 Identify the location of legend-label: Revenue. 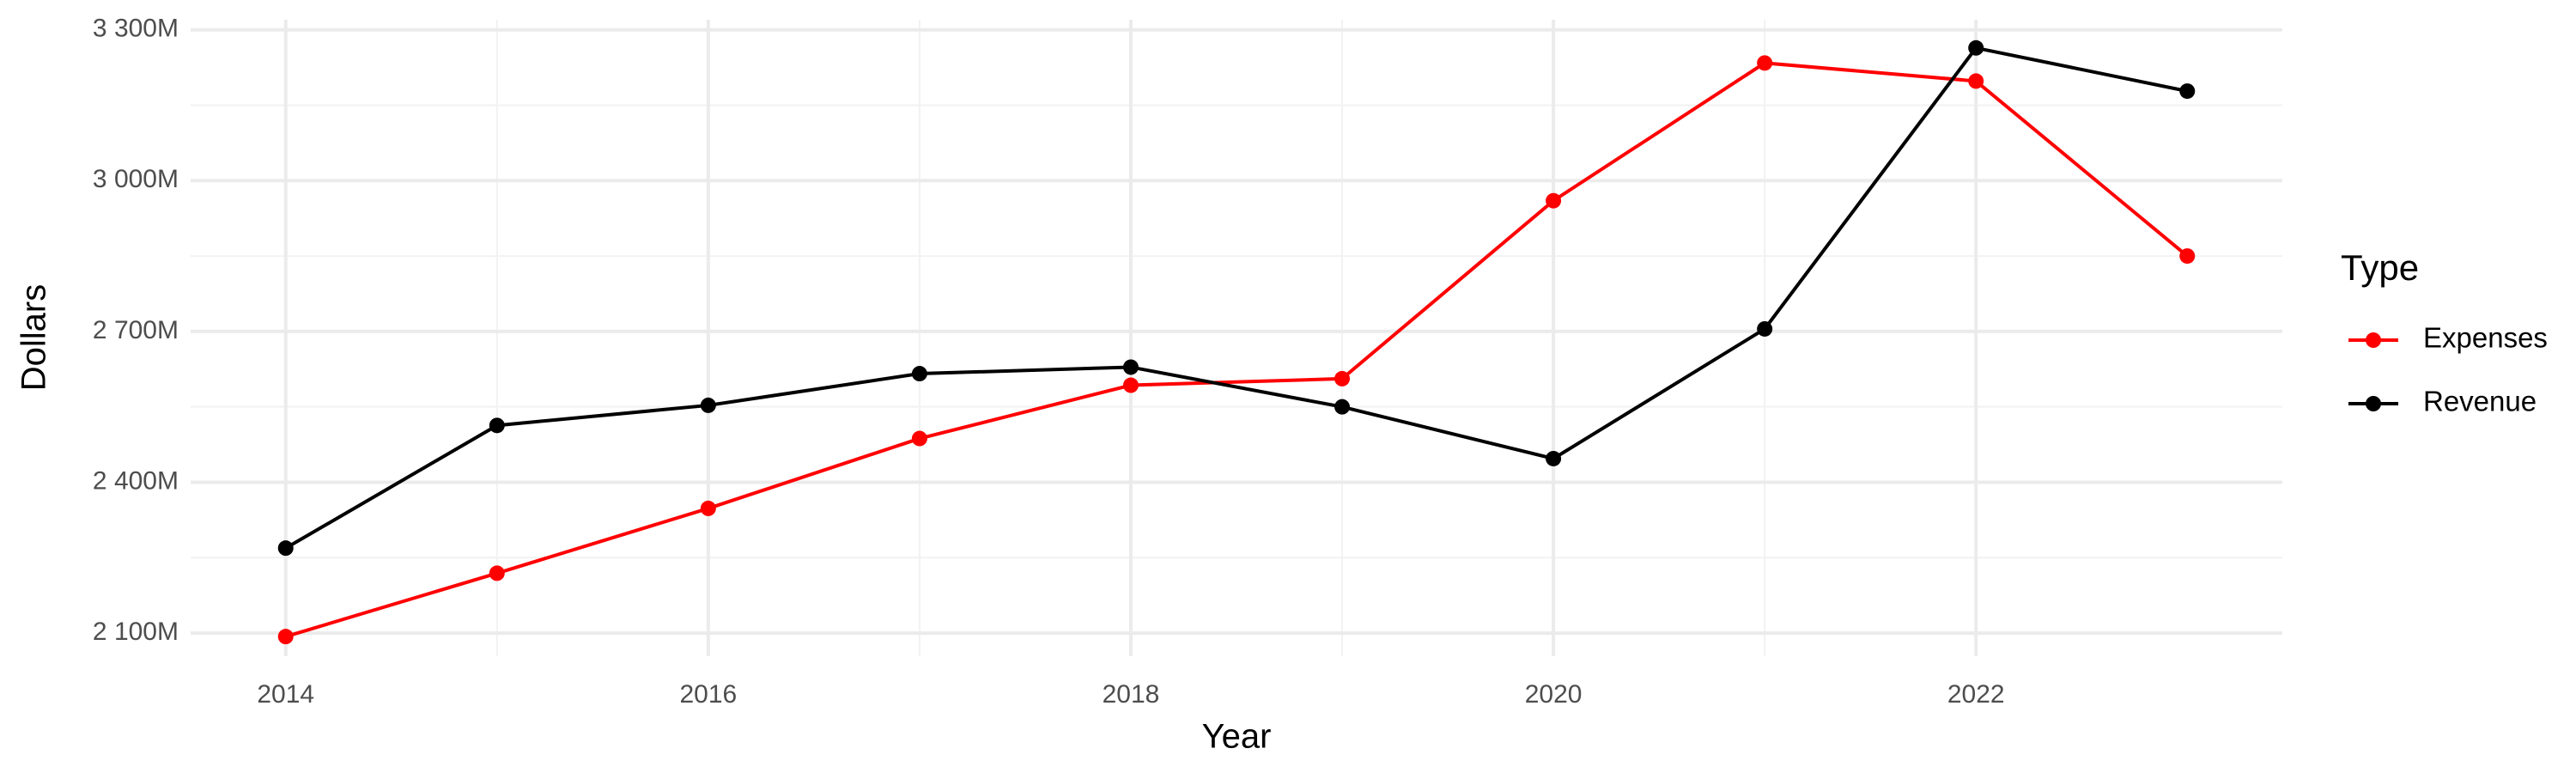
(2480, 401).